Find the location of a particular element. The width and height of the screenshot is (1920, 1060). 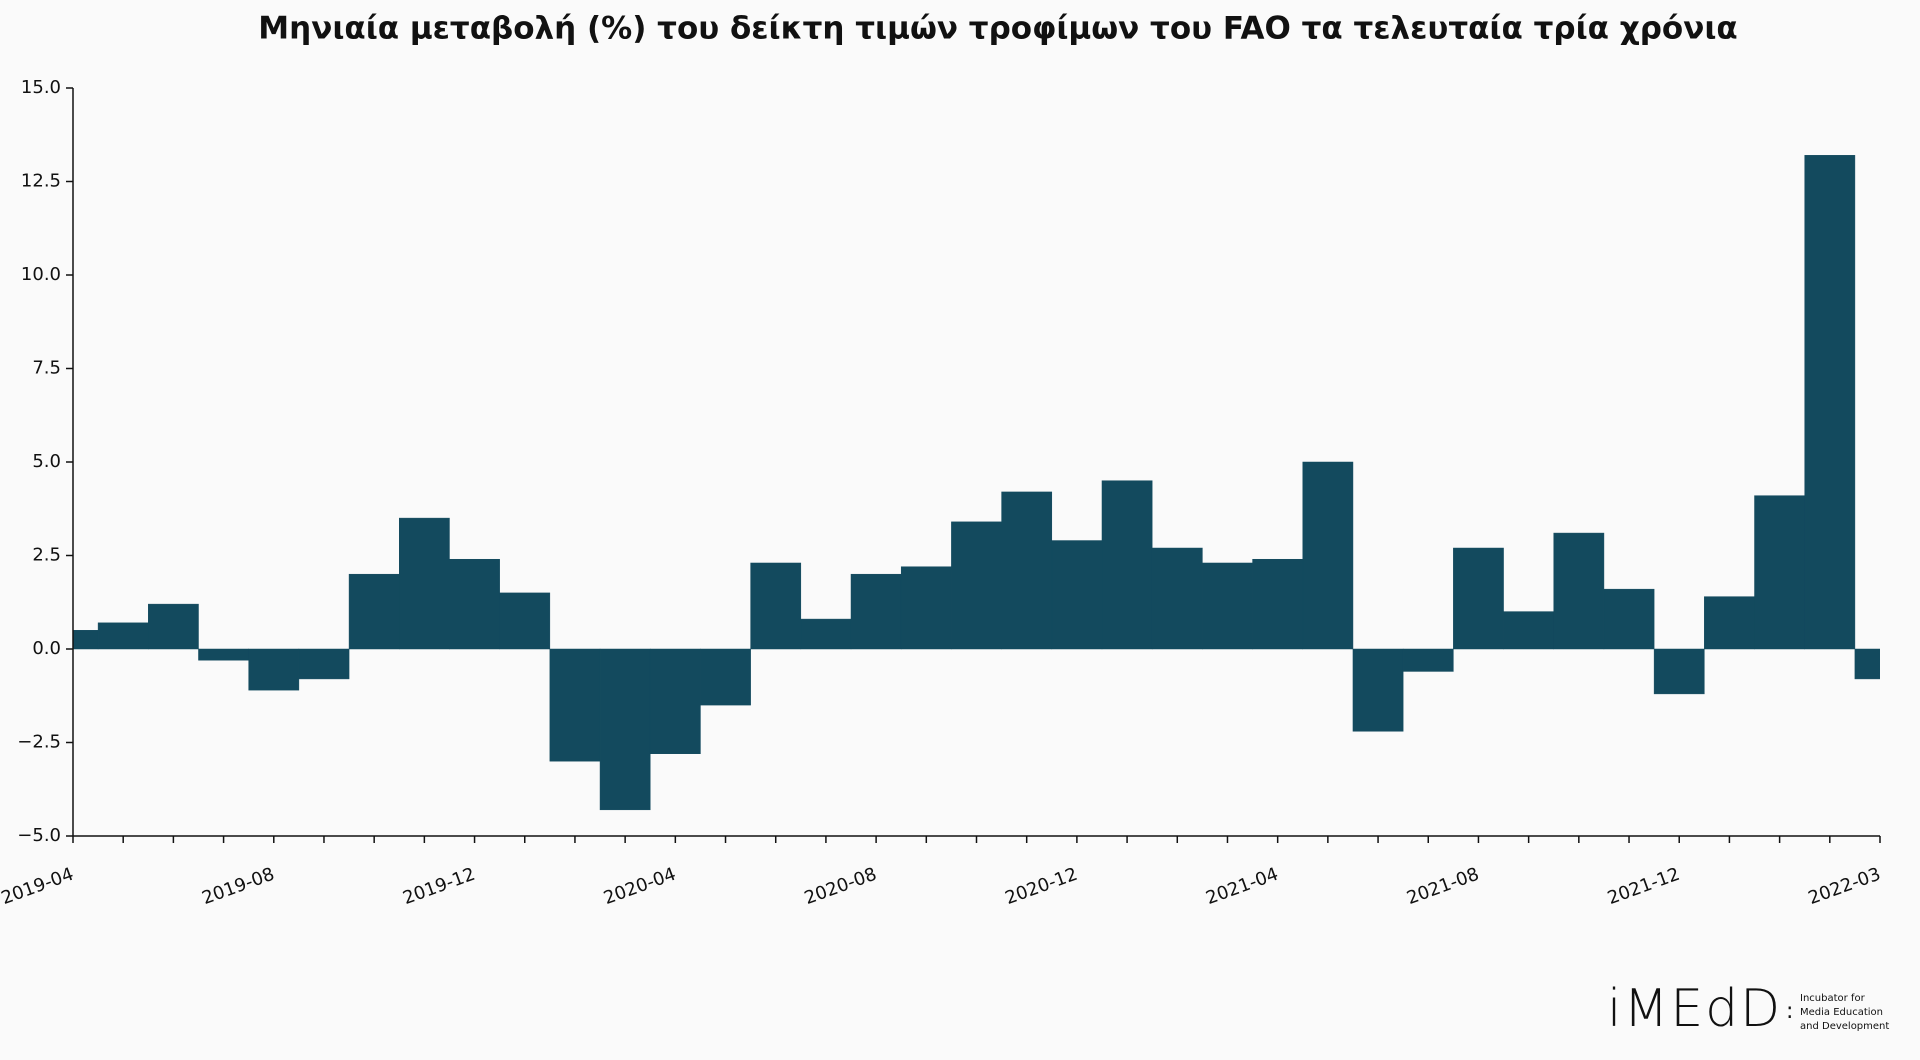

x-tick-label: 2020-08 is located at coordinates (841, 886).